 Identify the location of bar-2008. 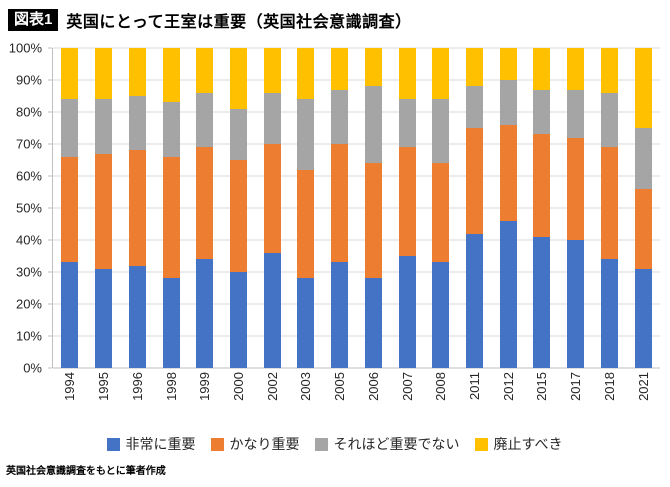
(441, 208).